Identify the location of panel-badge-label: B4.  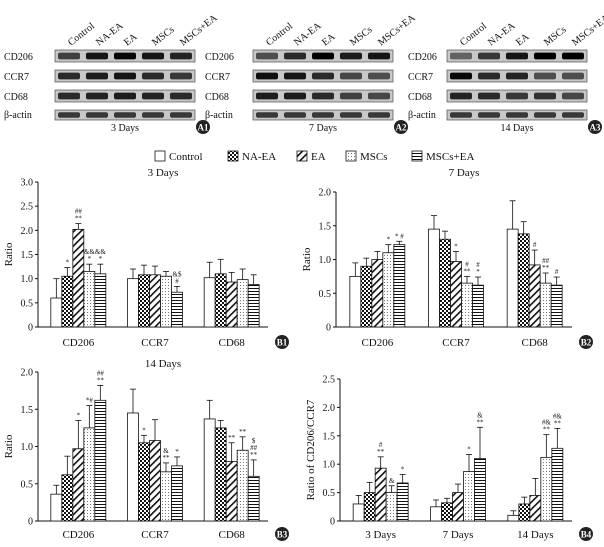
(586, 535).